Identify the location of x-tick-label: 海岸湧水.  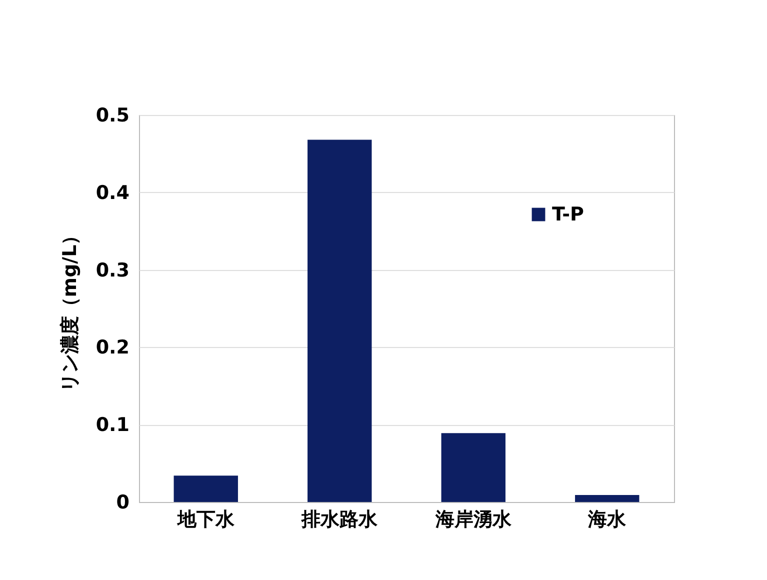
(473, 519).